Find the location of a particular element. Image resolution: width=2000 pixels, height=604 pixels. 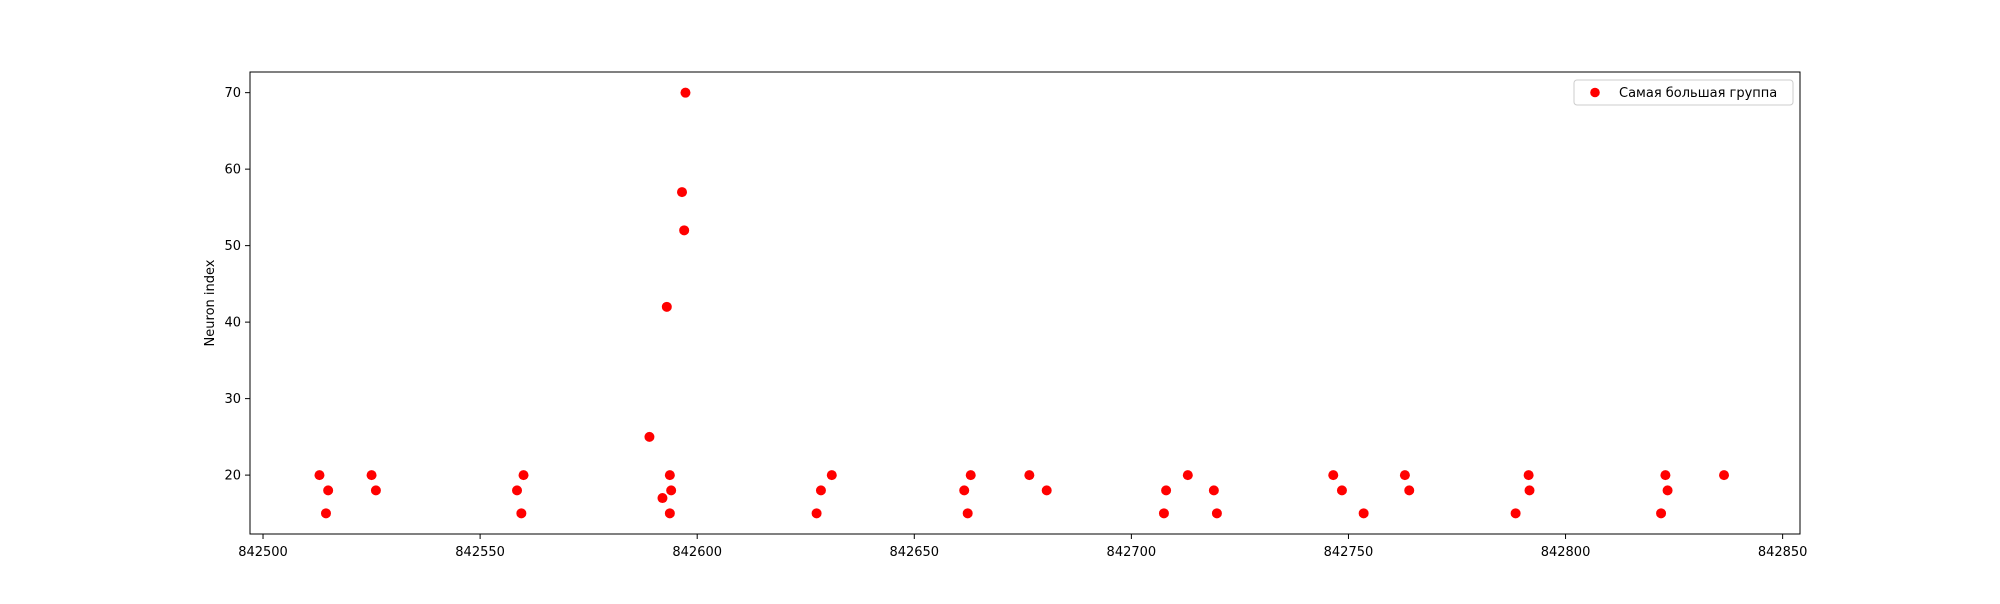

y-axis-label: Neuron index is located at coordinates (210, 302).